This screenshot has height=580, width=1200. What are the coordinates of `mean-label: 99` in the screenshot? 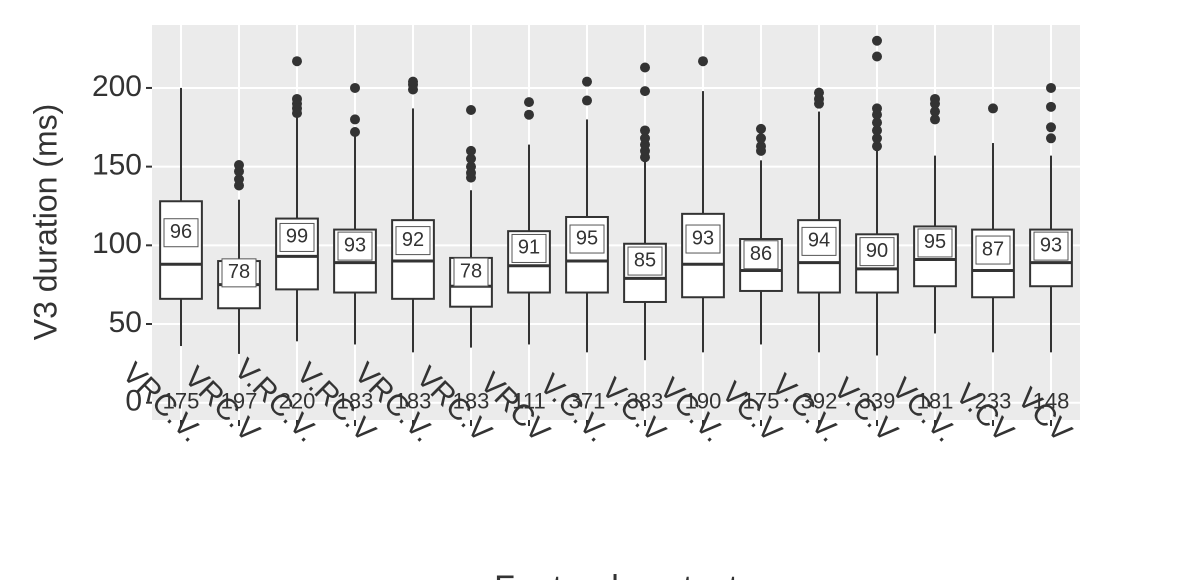 It's located at (297, 237).